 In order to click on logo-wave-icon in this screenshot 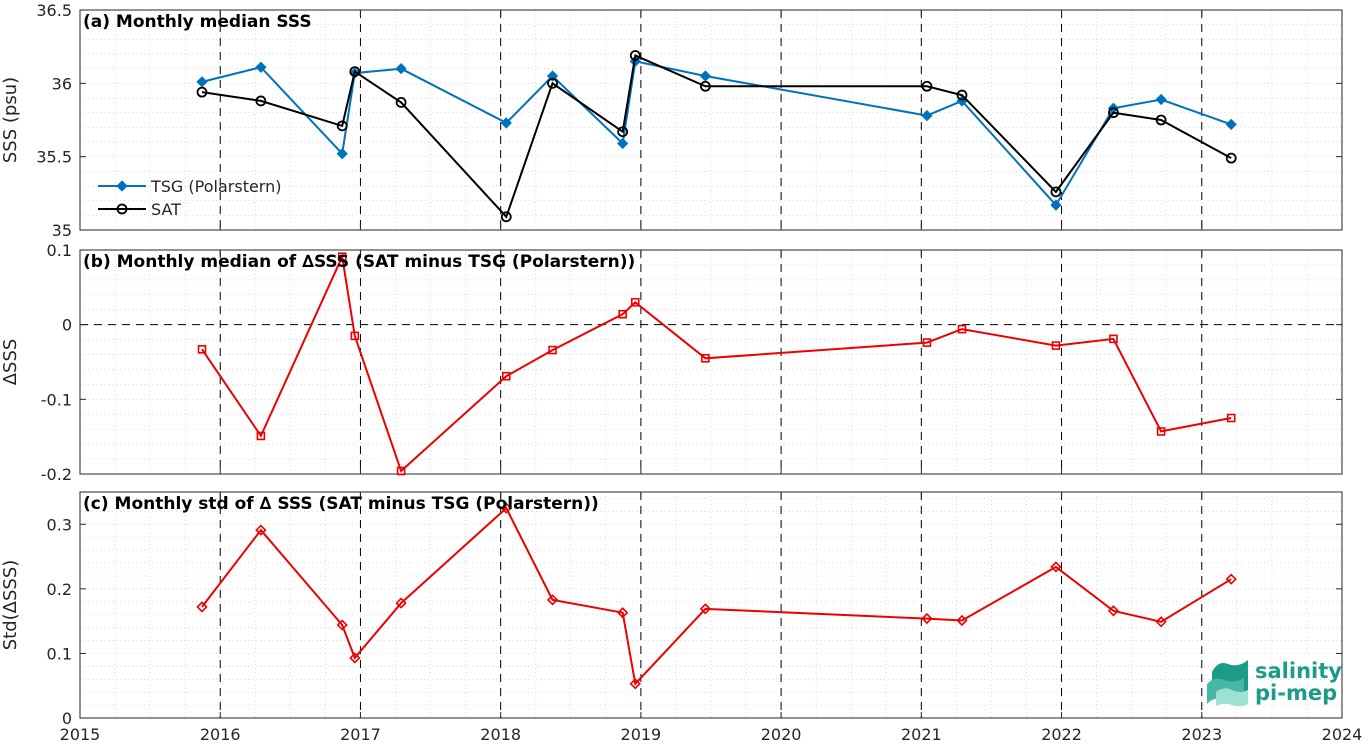, I will do `click(1227, 683)`.